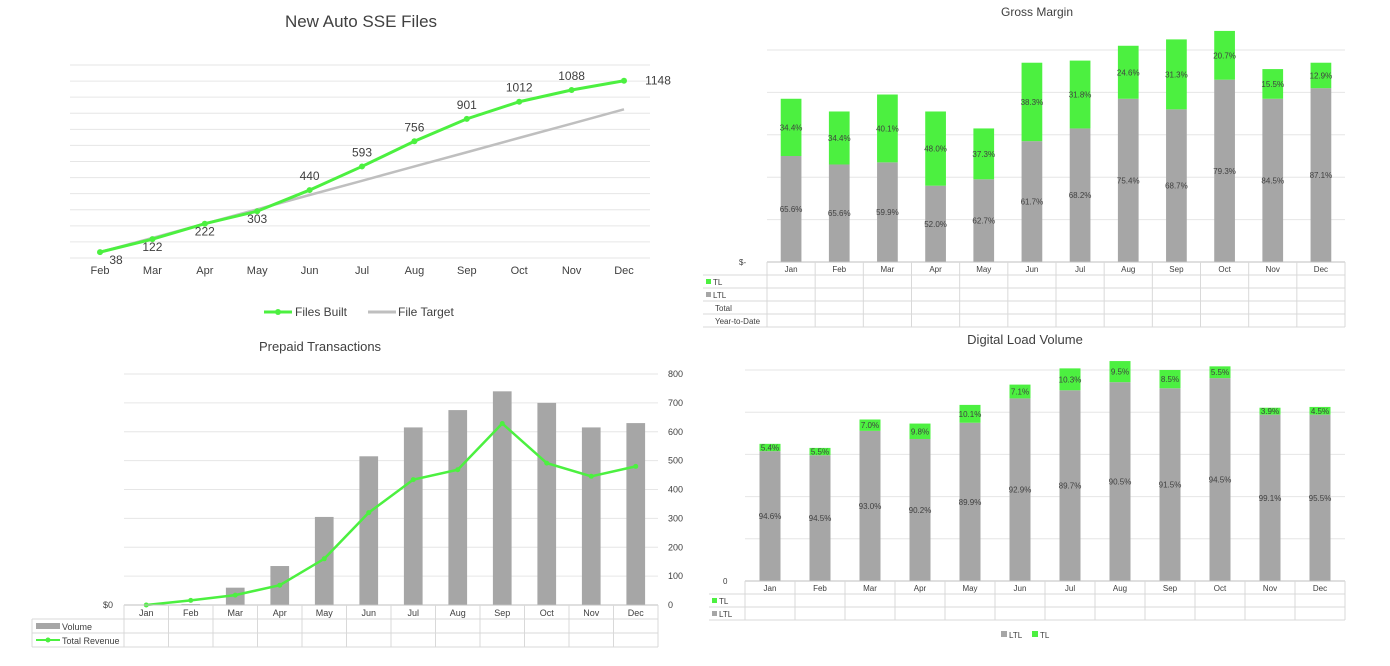 Image resolution: width=1390 pixels, height=666 pixels. I want to click on data-label: 1012, so click(519, 88).